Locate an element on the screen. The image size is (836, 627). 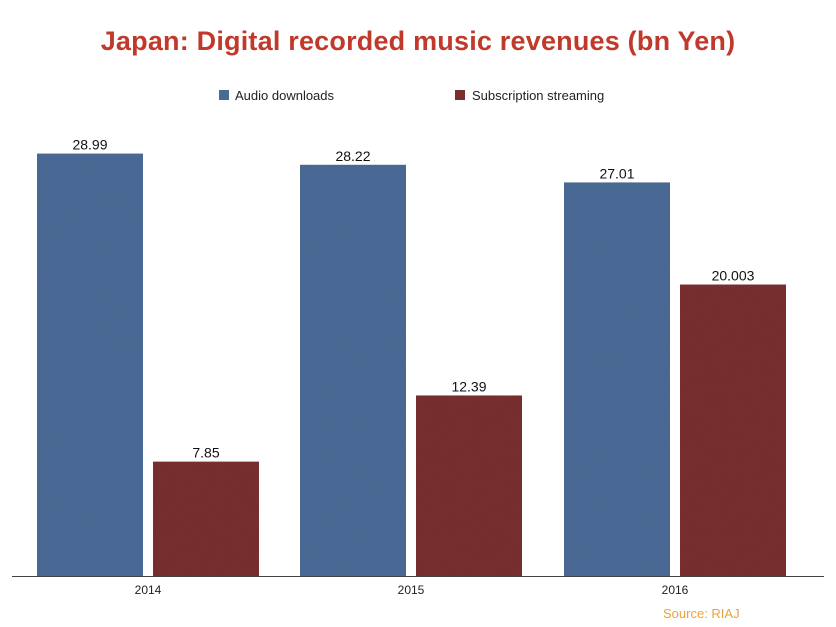
x-tick-labels-group: 2014 2015 2016 is located at coordinates (412, 590).